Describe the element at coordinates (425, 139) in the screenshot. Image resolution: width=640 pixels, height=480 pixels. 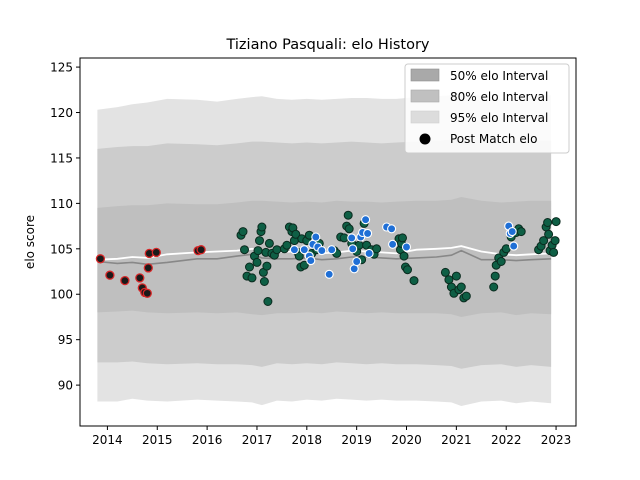
I see `legend-marker-post-match` at that location.